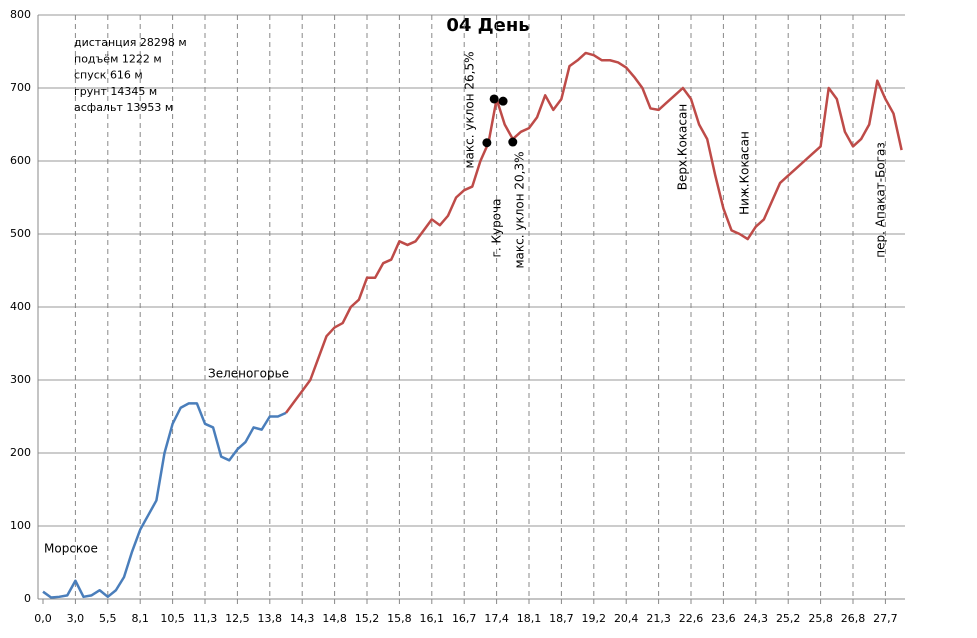 This screenshot has width=977, height=638. Describe the element at coordinates (658, 618) in the screenshot. I see `x-tick-label: 21,3` at that location.